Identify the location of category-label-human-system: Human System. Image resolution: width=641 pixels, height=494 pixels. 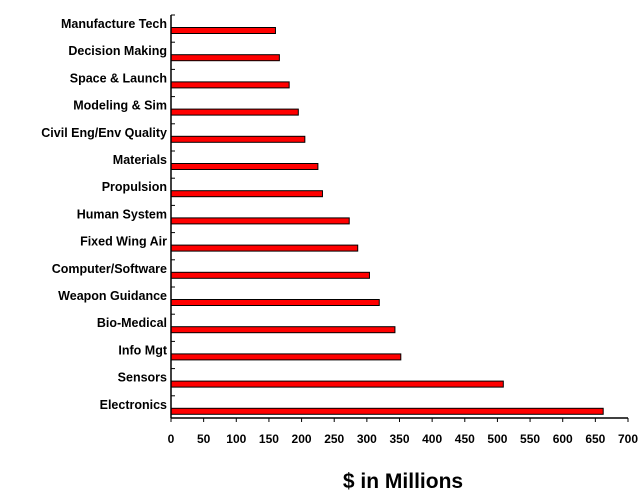
(122, 214).